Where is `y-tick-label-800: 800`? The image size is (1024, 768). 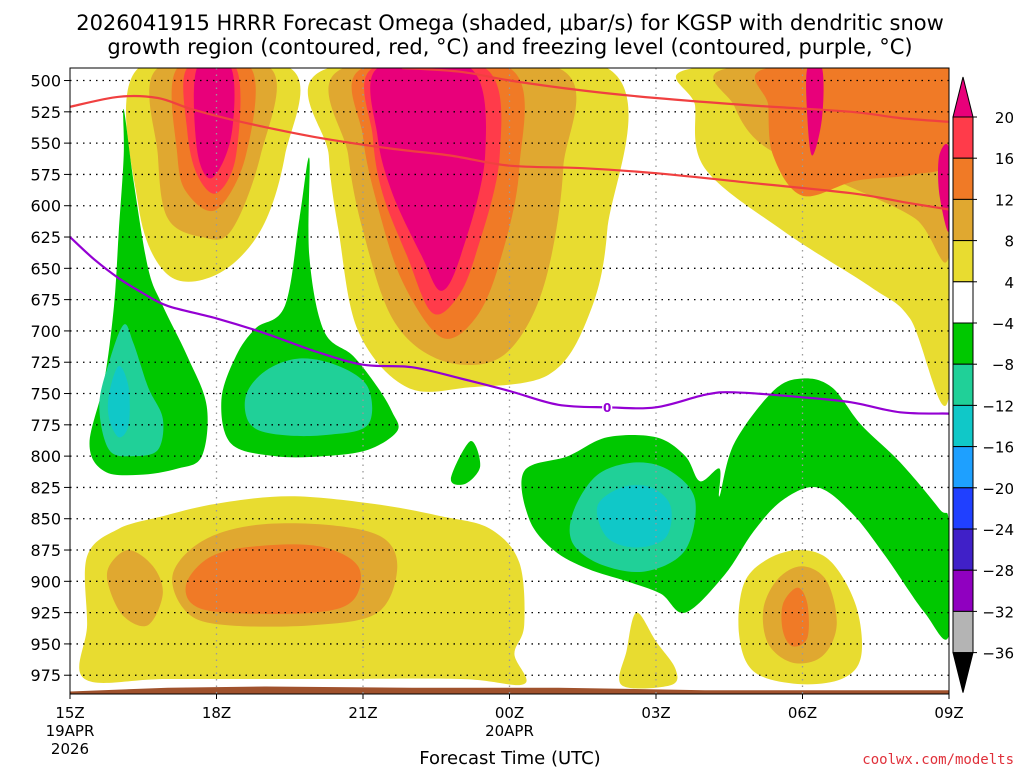 y-tick-label-800: 800 is located at coordinates (45, 456).